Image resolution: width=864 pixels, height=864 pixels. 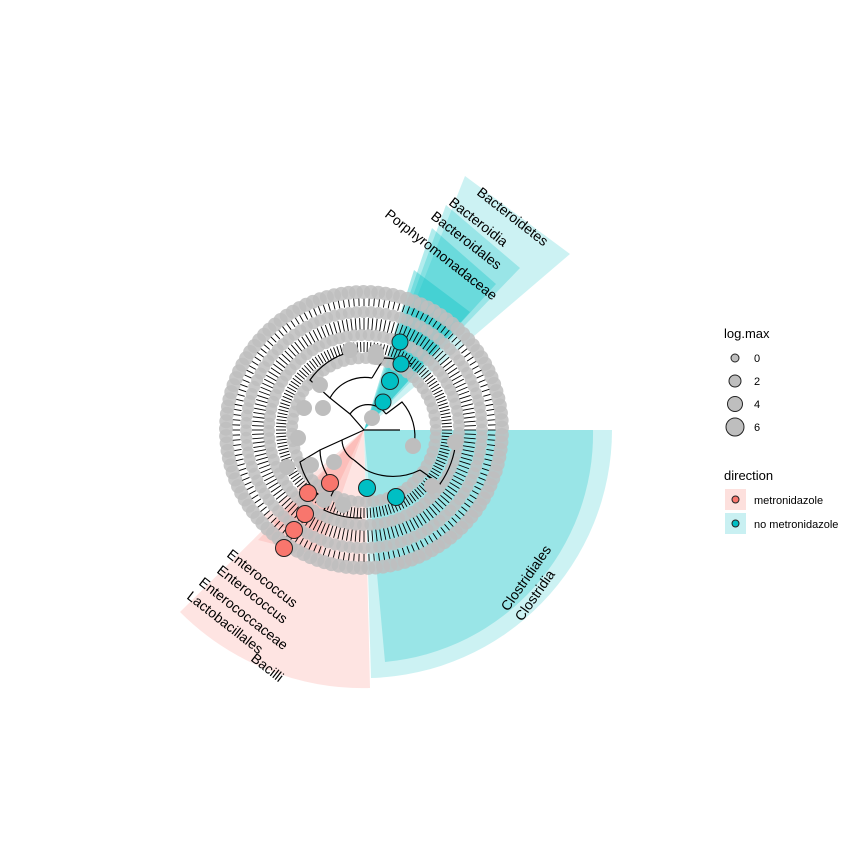 What do you see at coordinates (367, 488) in the screenshot?
I see `node-clostridia` at bounding box center [367, 488].